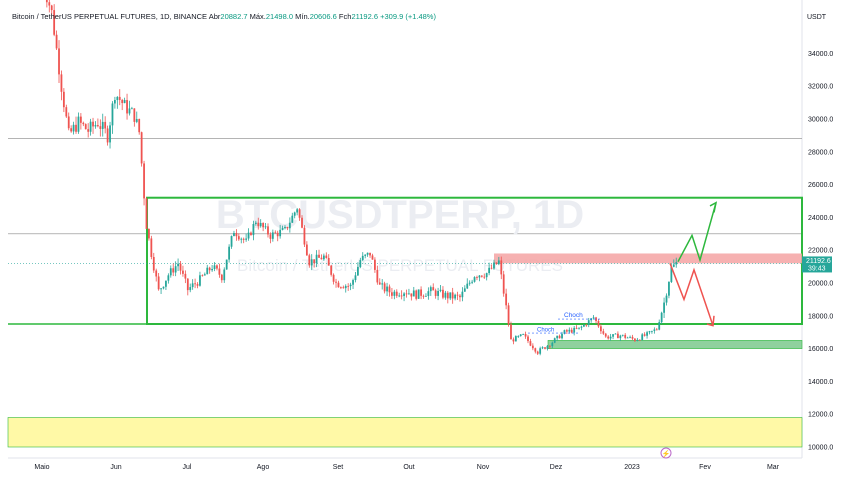 The image size is (846, 492). Describe the element at coordinates (820, 185) in the screenshot. I see `price-tick-label: 26000.0` at that location.